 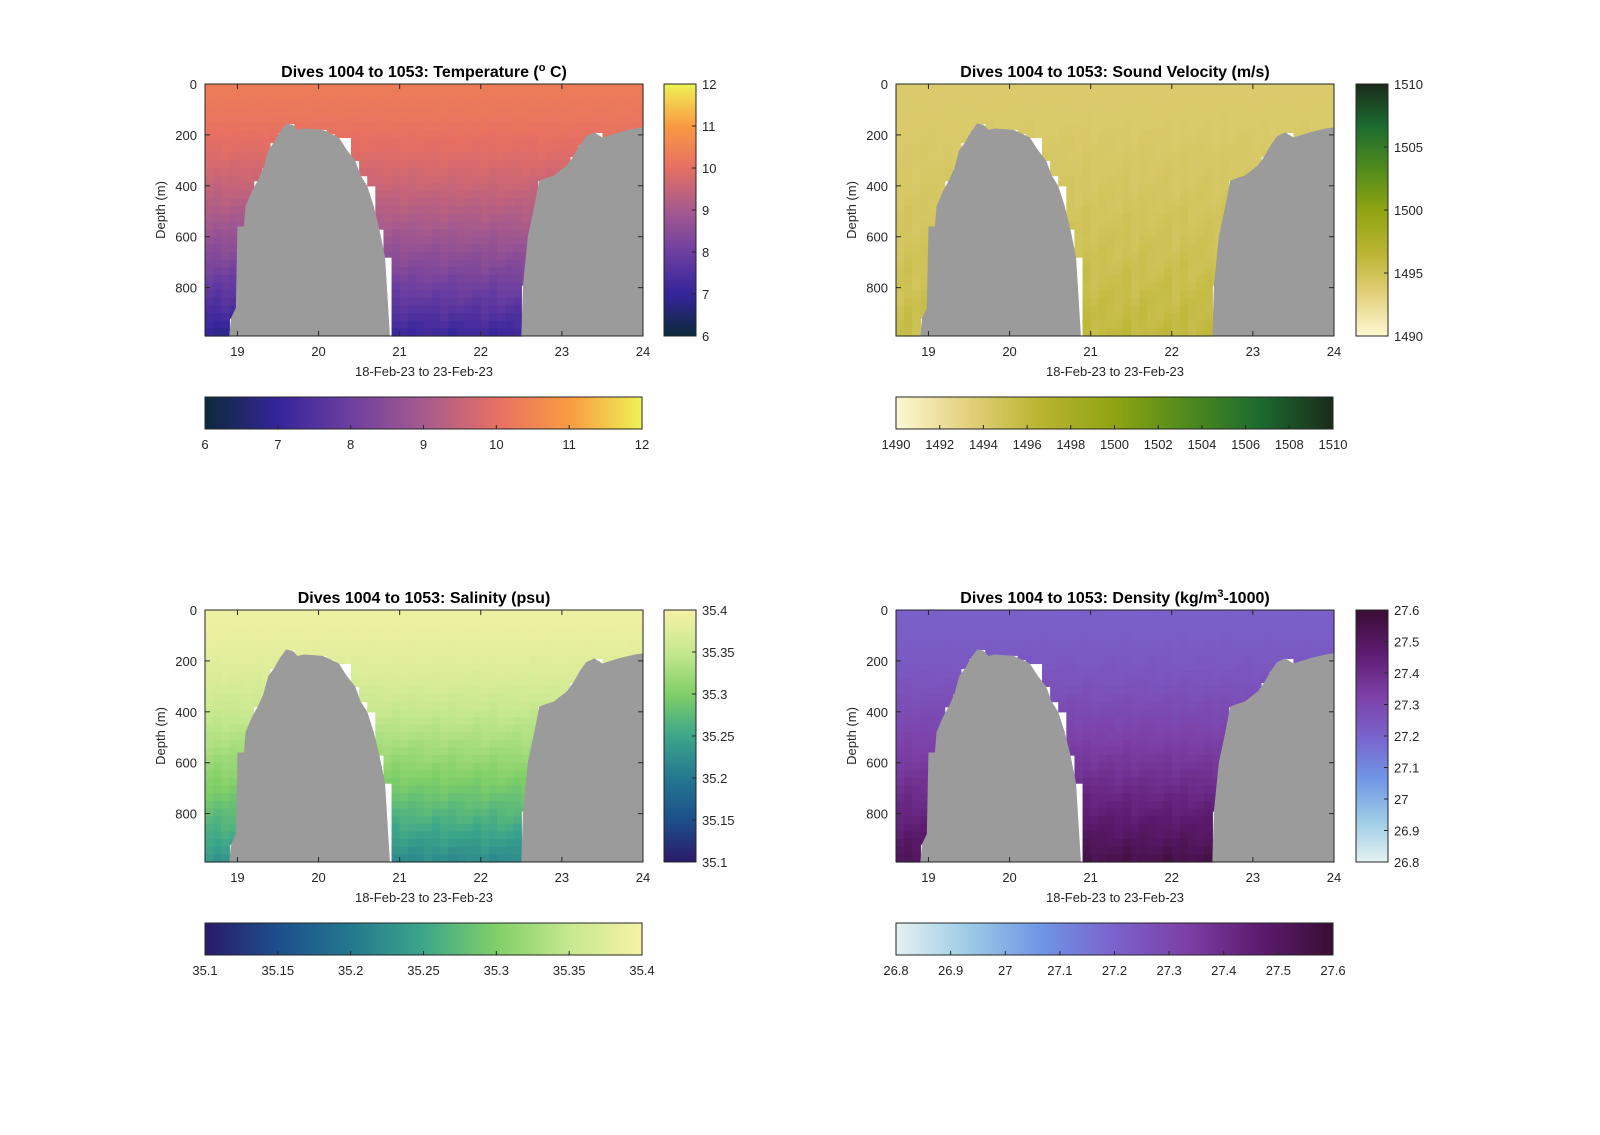 What do you see at coordinates (186, 763) in the screenshot?
I see `y-tick-label: 600` at bounding box center [186, 763].